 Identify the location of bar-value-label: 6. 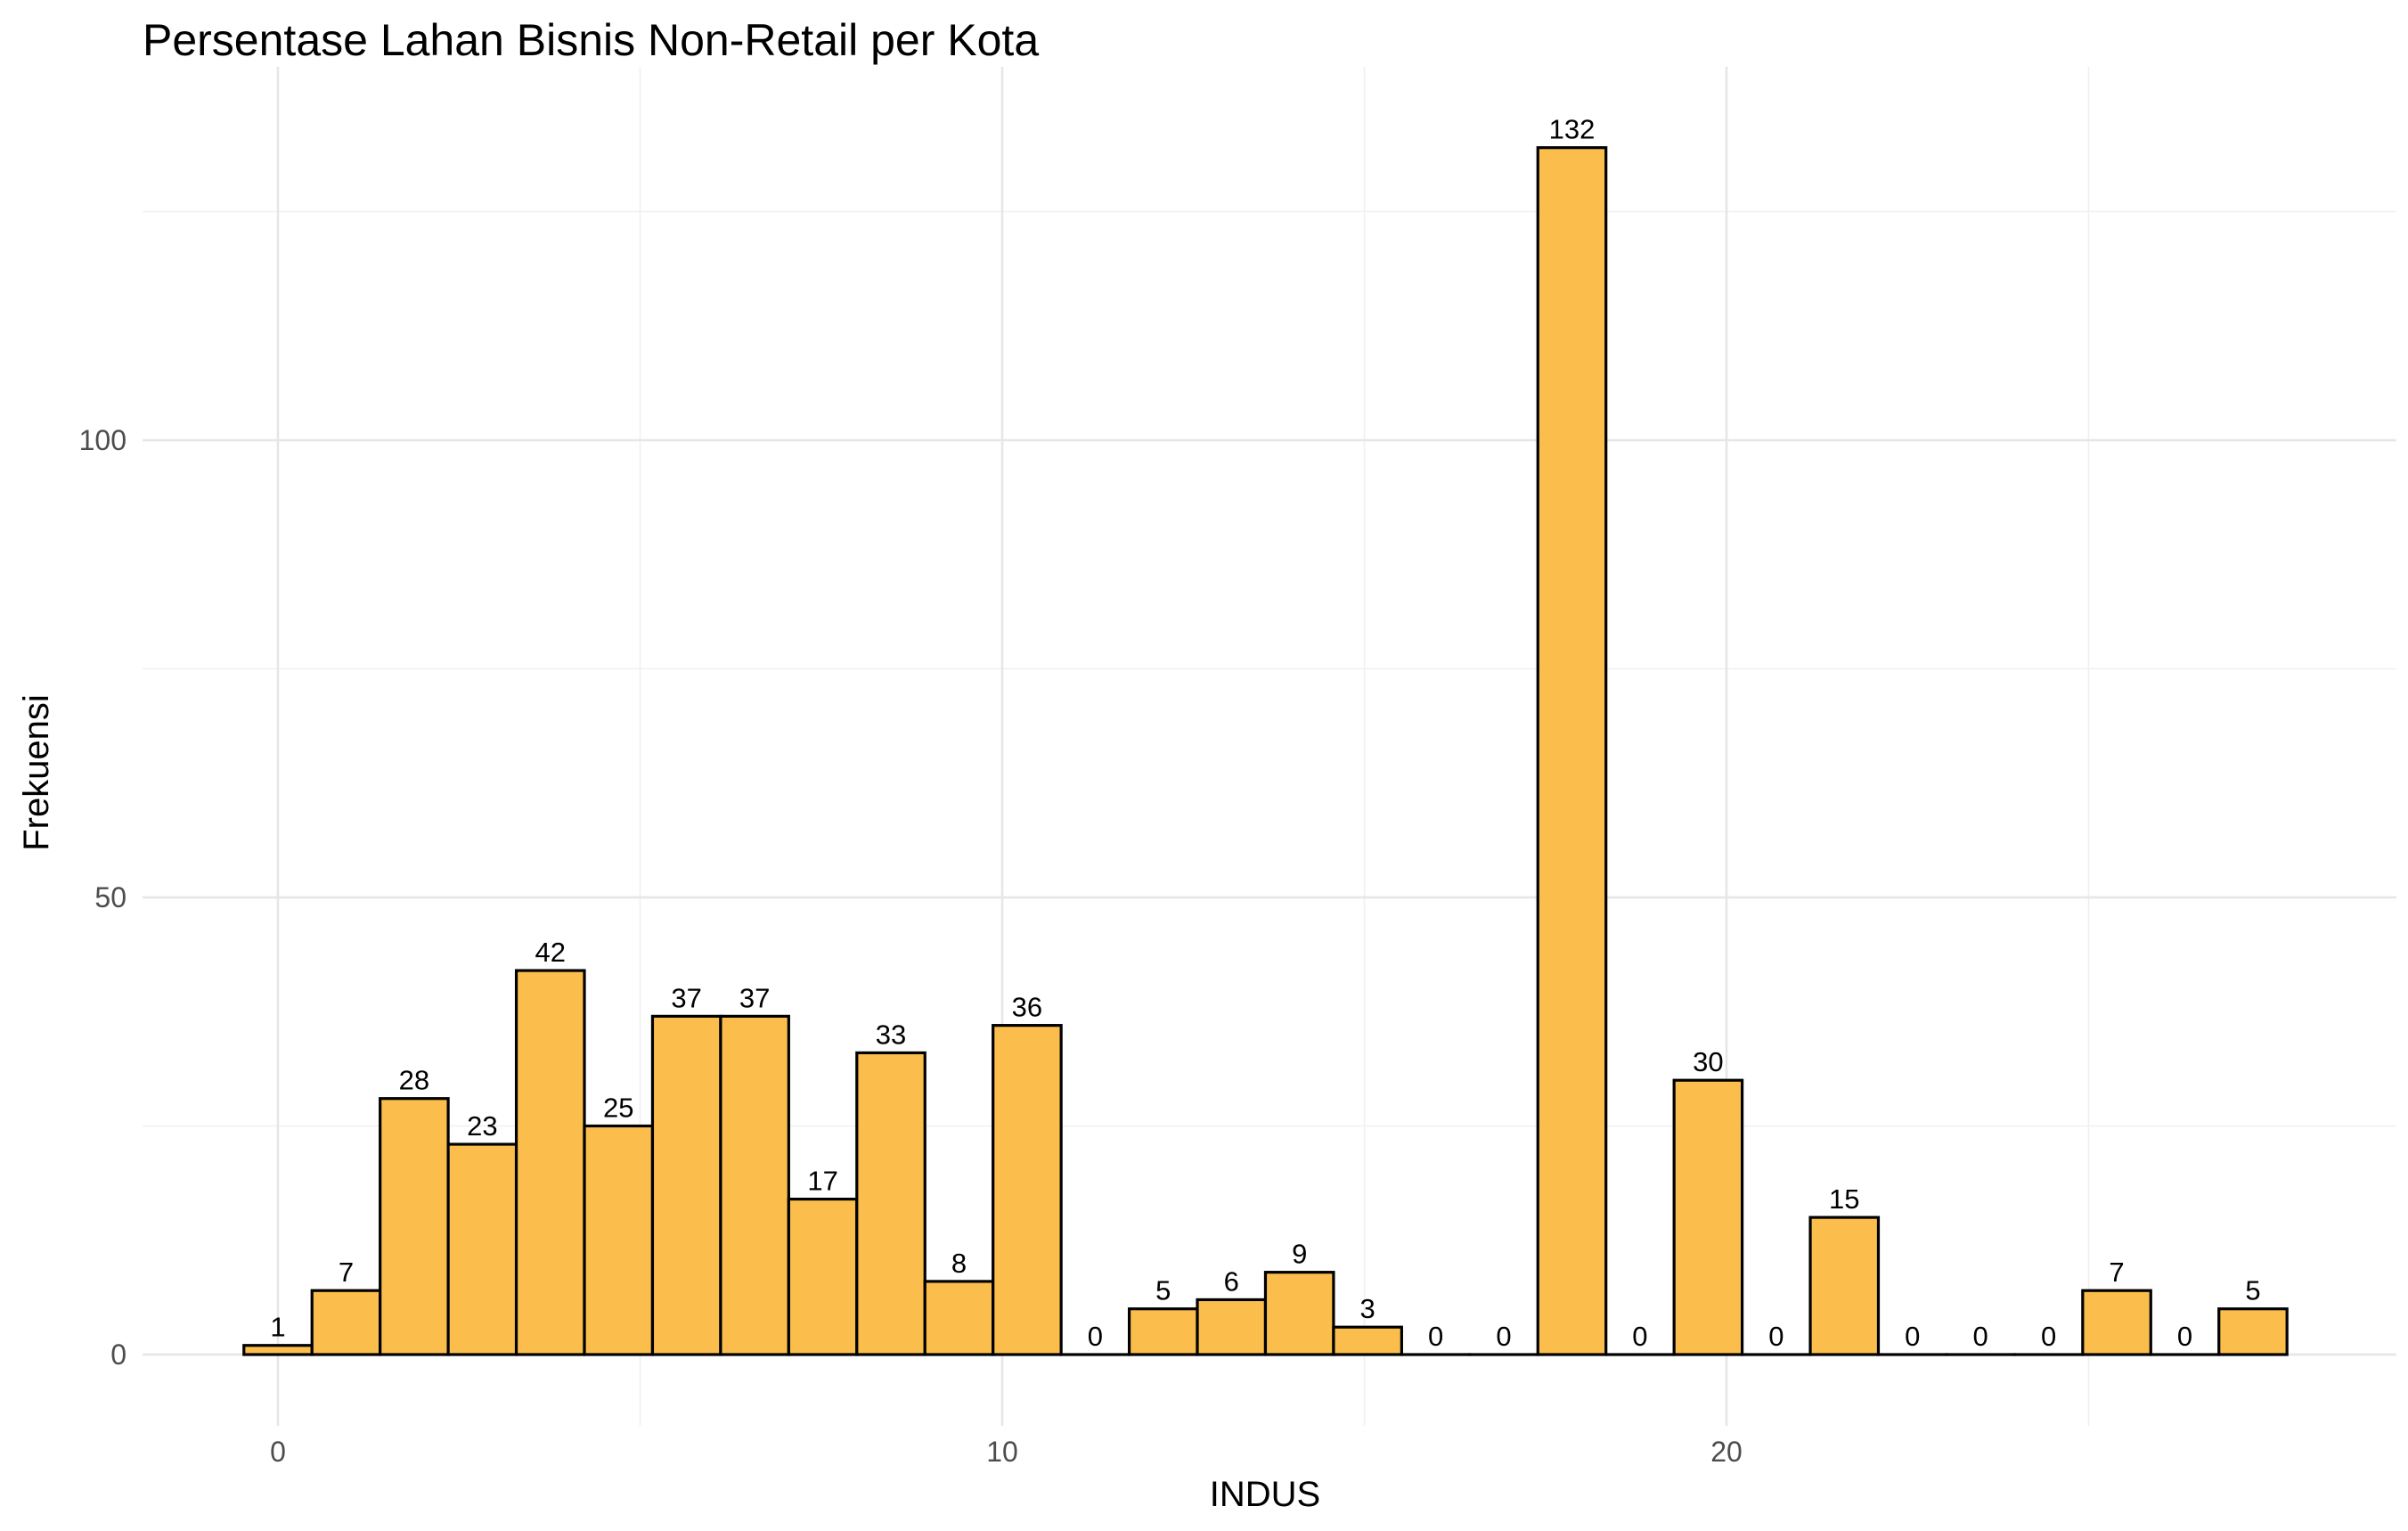
(1231, 1281).